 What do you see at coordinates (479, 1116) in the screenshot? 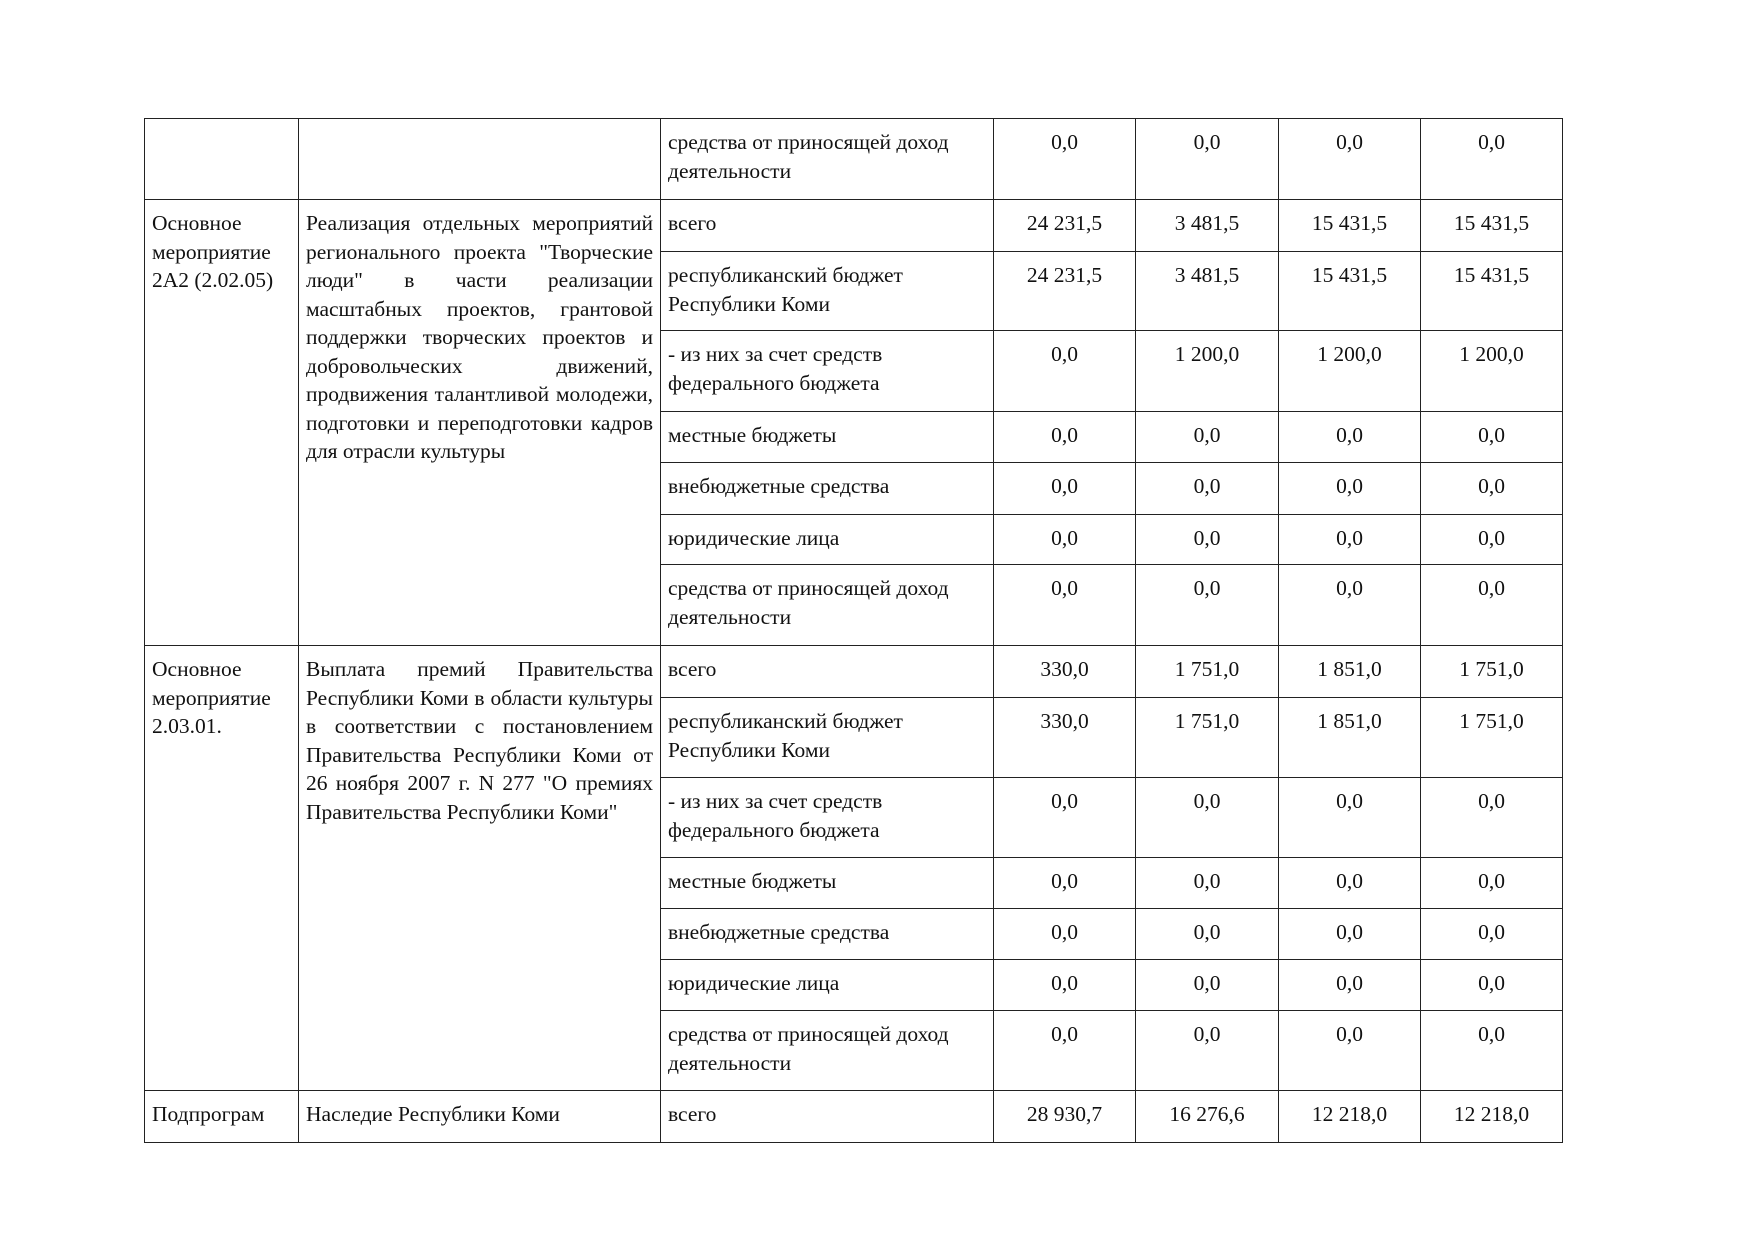
I see `activity-name-cell: Наследие Республики Коми` at bounding box center [479, 1116].